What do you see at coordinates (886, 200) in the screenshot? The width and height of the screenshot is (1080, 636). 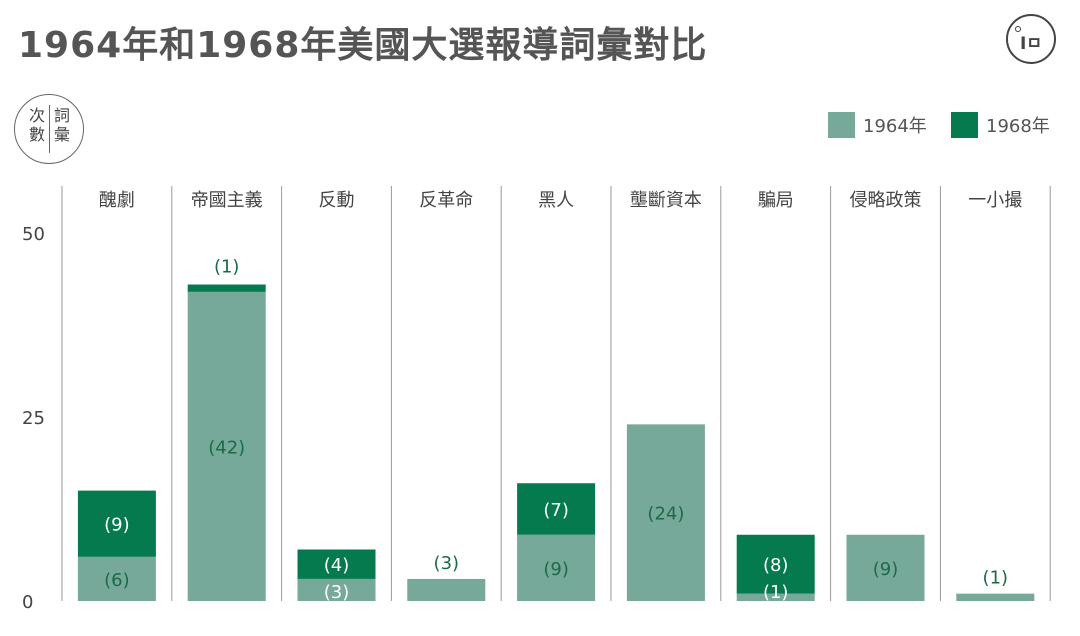 I see `category-label: 侵略政策` at bounding box center [886, 200].